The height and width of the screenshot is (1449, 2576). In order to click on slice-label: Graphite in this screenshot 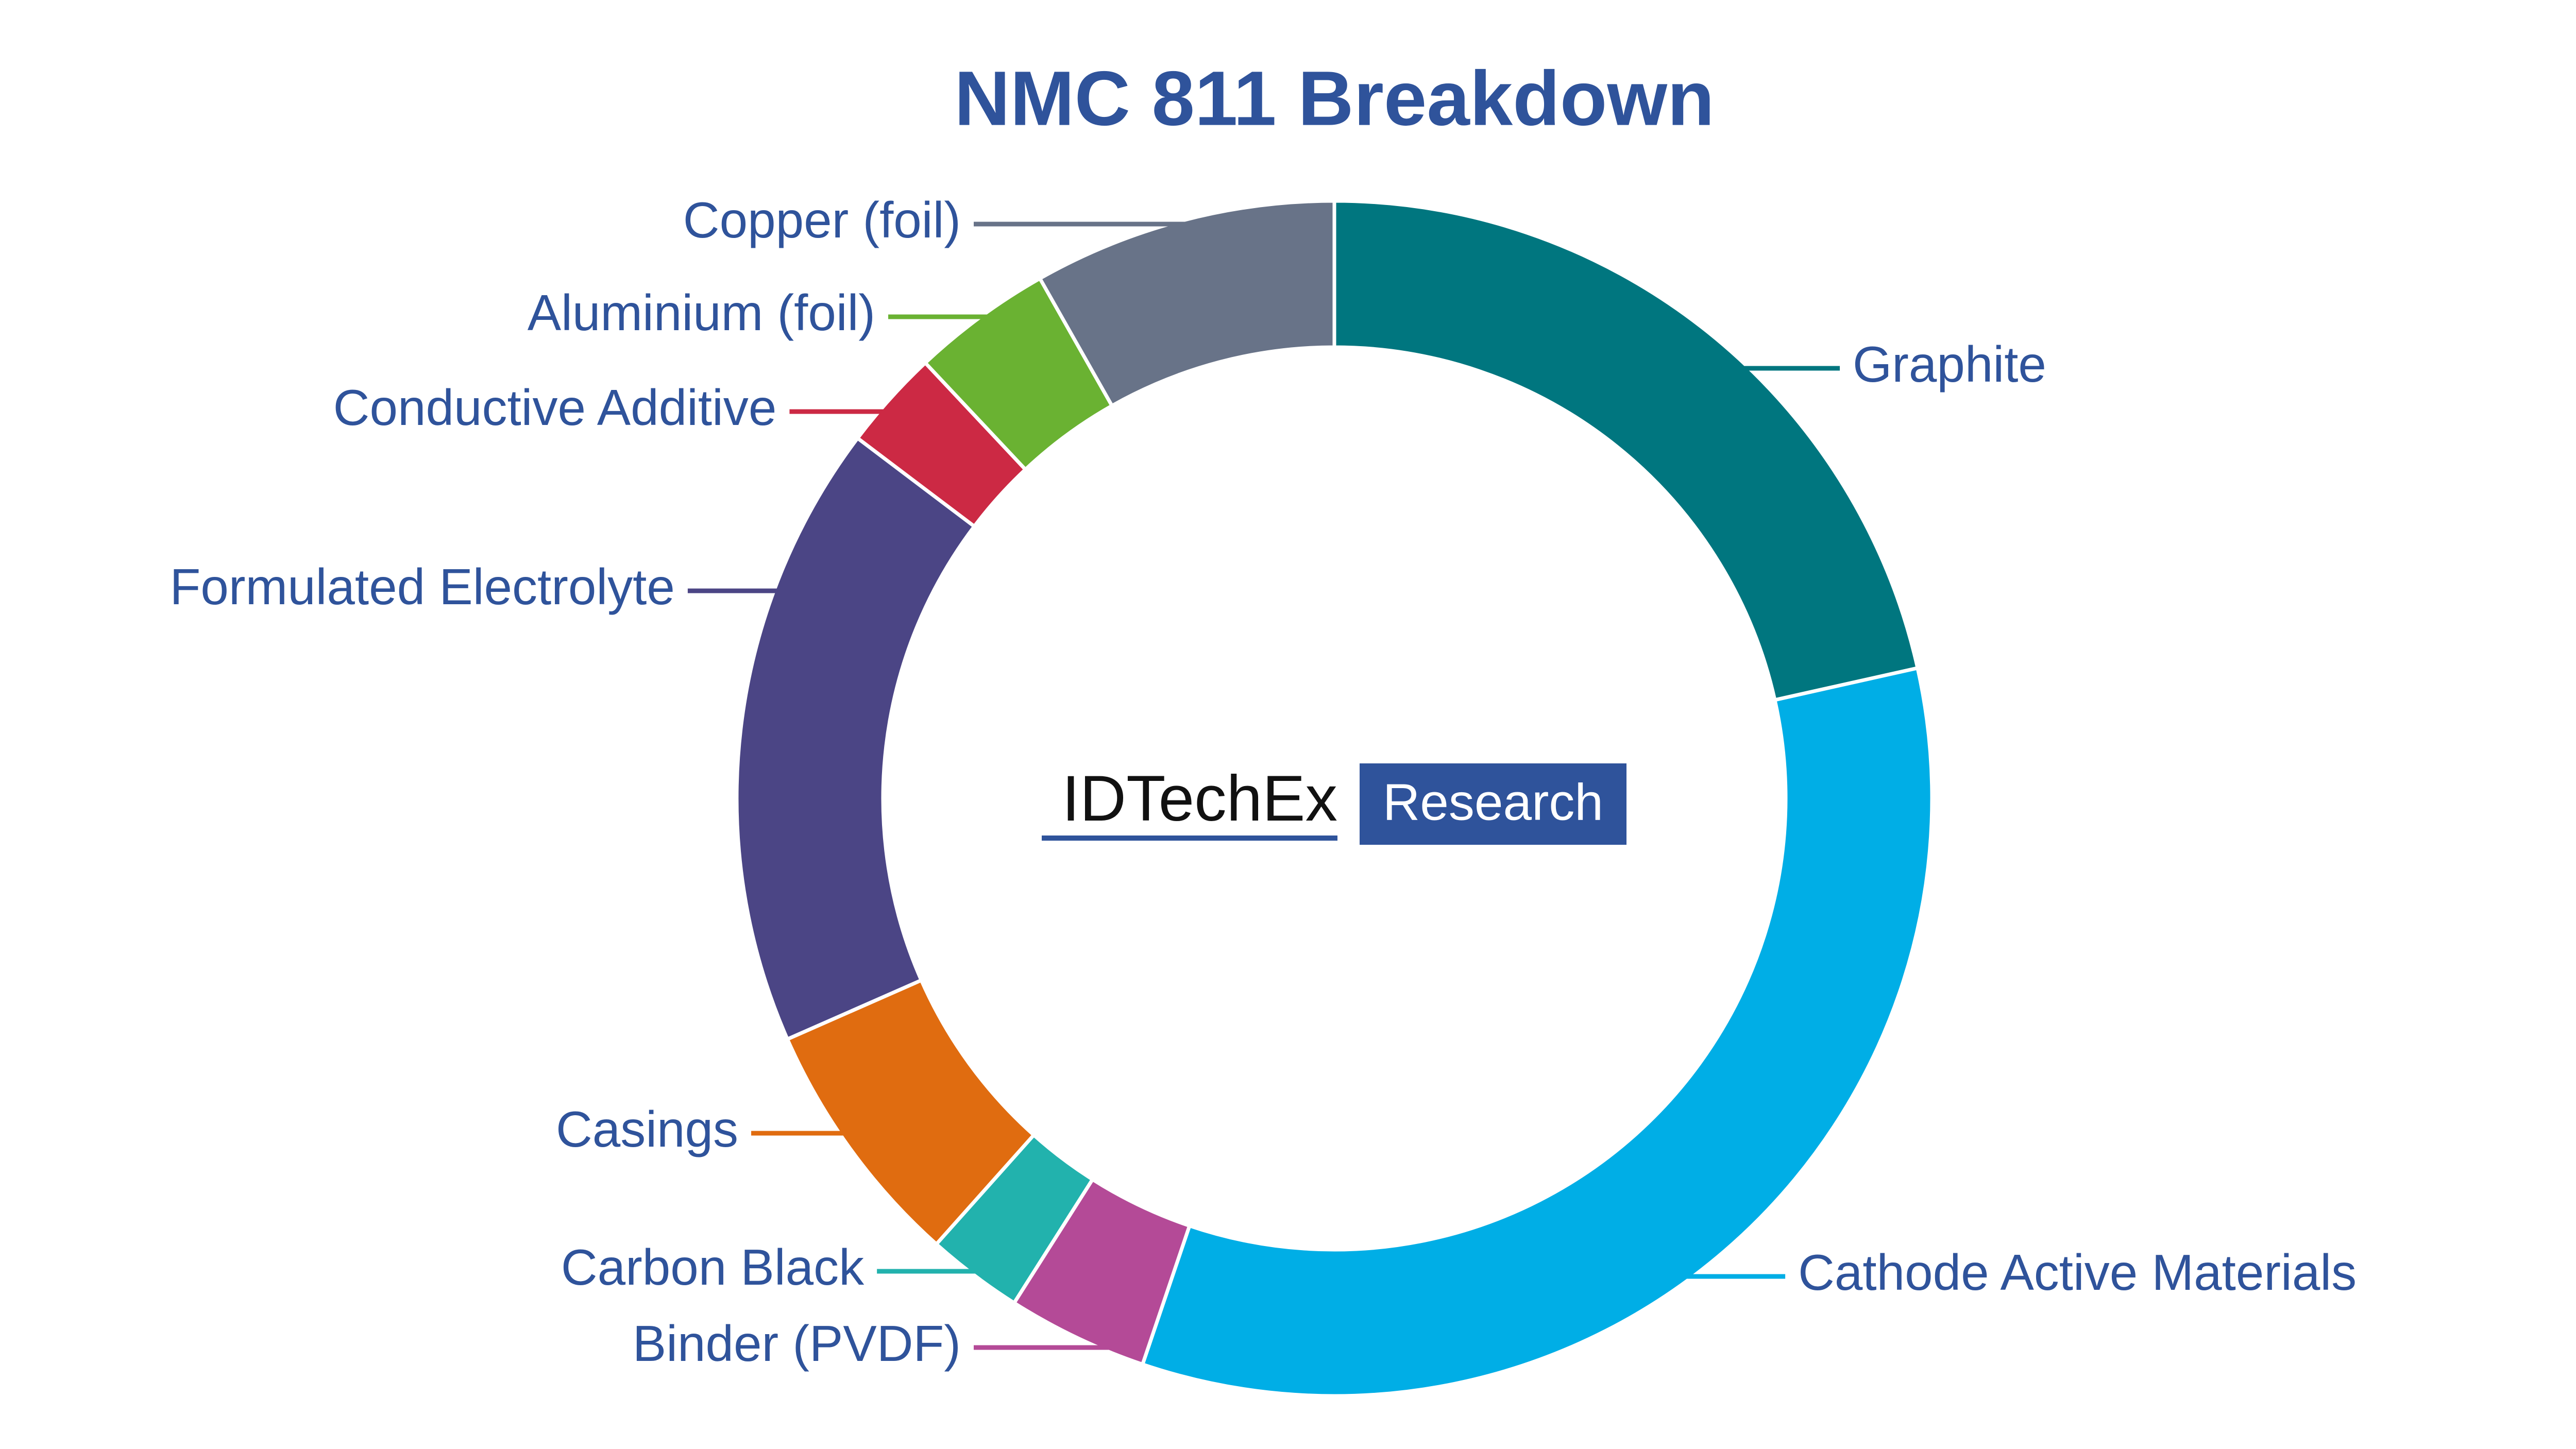, I will do `click(1949, 365)`.